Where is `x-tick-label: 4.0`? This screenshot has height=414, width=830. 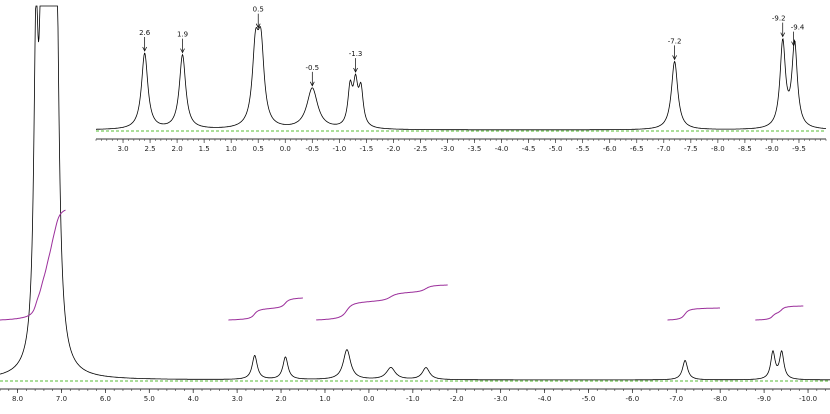
x-tick-label: 4.0 is located at coordinates (193, 399).